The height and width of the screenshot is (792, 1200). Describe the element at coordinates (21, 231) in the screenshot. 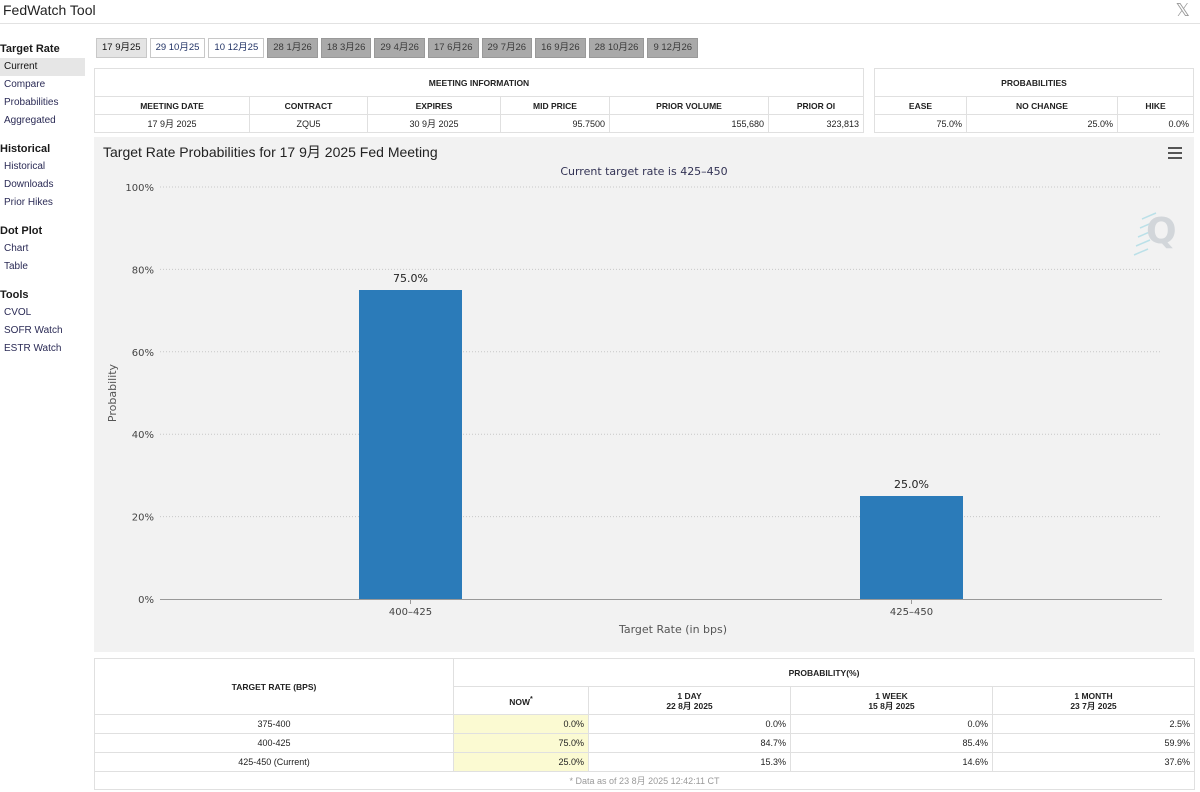

I see `sidebar-heading: Dot Plot` at that location.